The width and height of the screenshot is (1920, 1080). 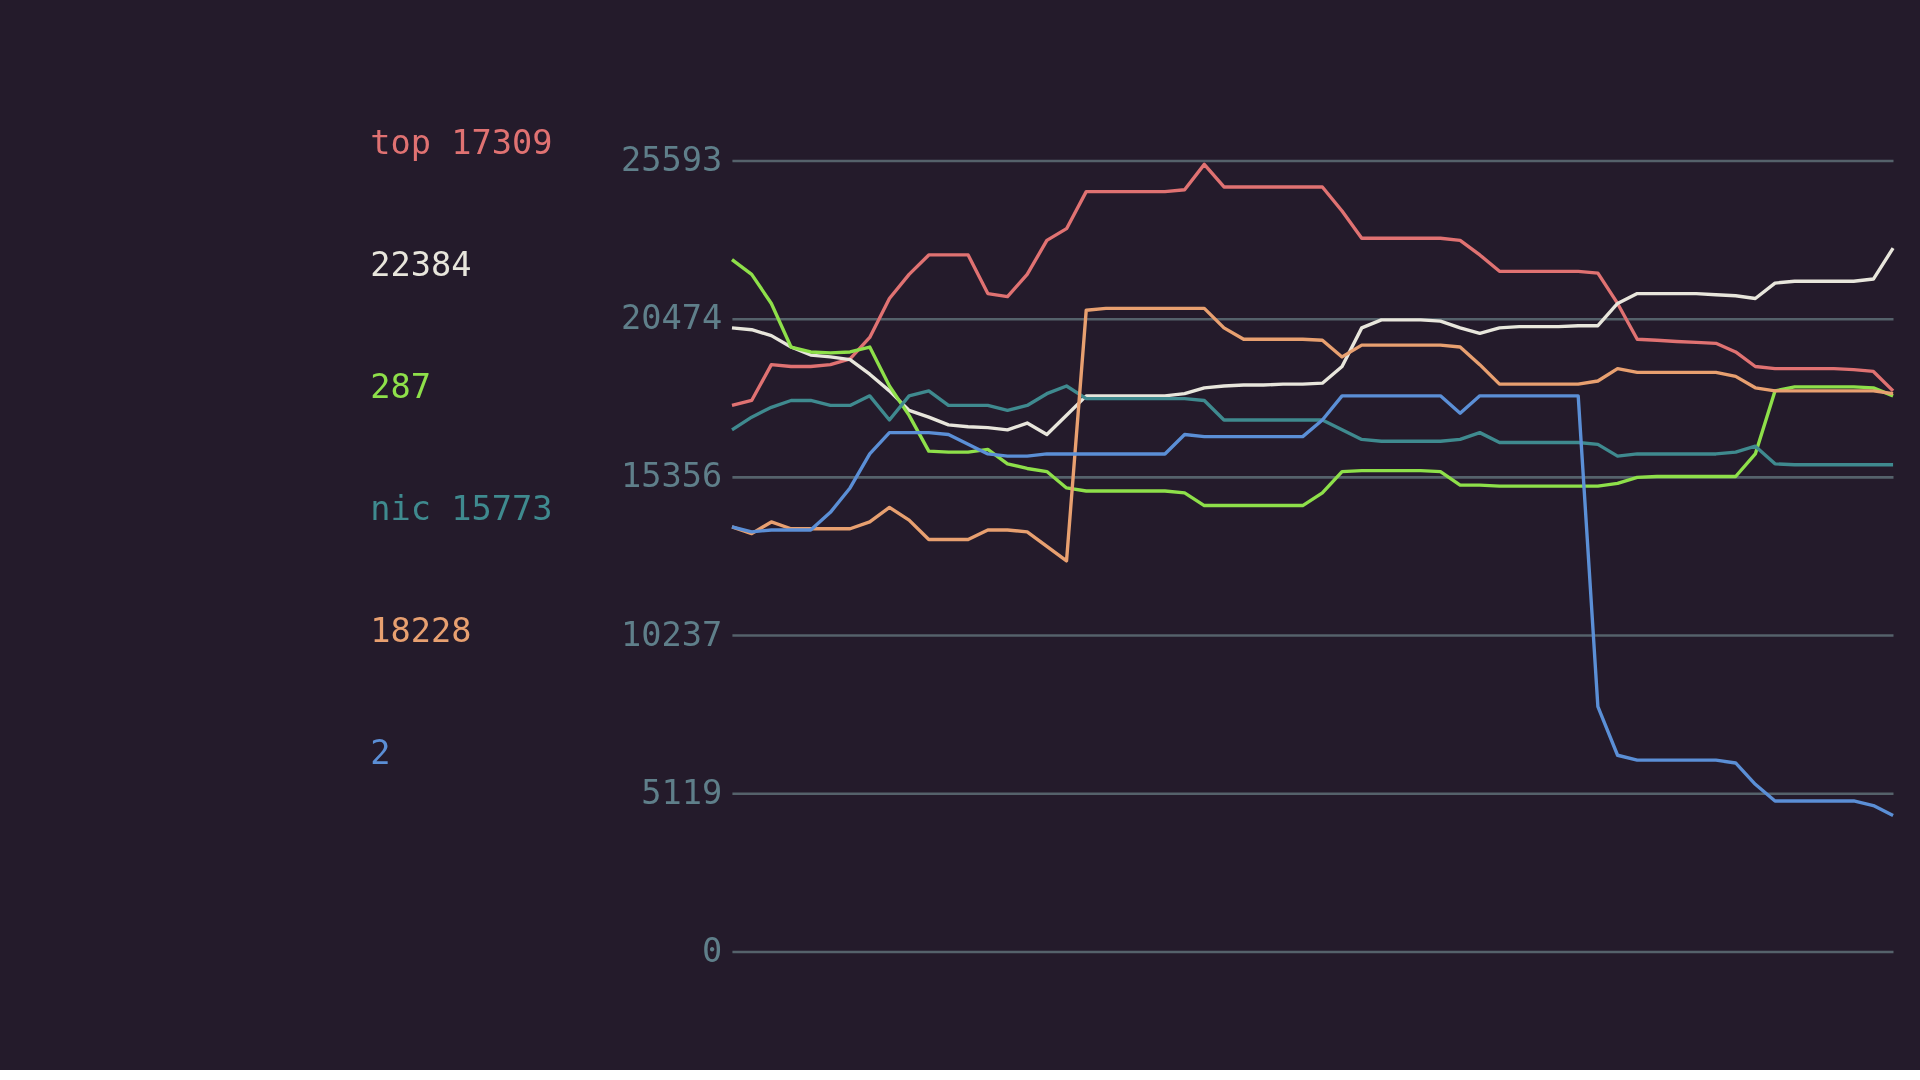 I want to click on text: nic 15773, so click(x=461, y=508).